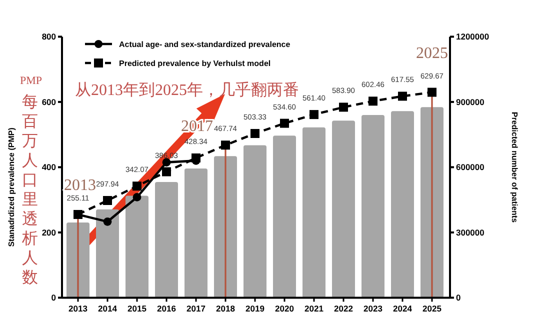 The image size is (553, 324). I want to click on y-axis-title: Stanadrdized prevalence (PMP), so click(11, 187).